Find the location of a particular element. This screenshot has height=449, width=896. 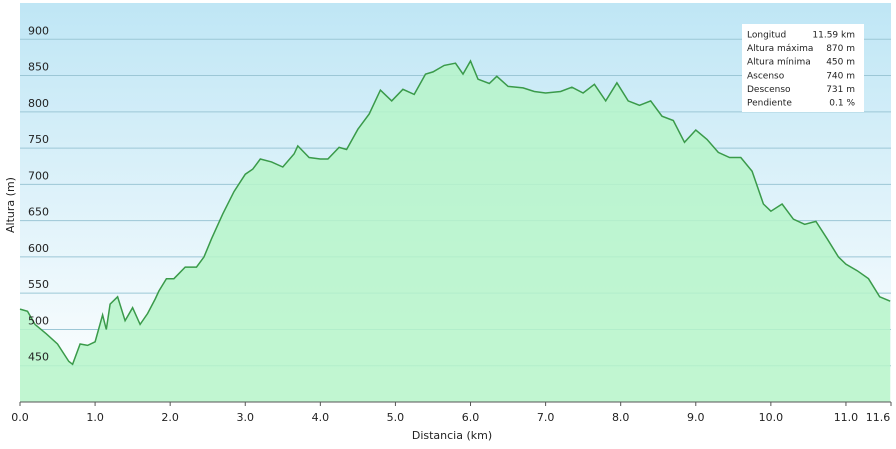

stat-label: Longitud is located at coordinates (766, 36).